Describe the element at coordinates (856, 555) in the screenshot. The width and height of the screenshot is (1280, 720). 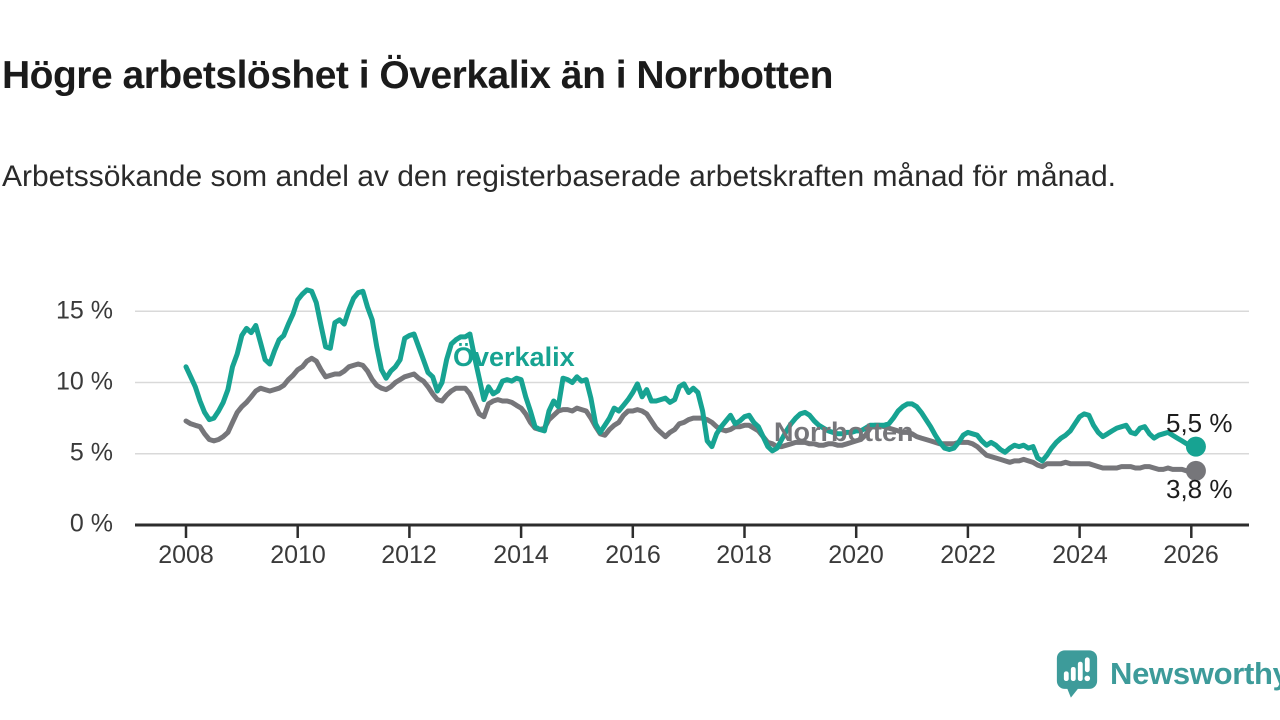
I see `x-tick-label-2020: 2020` at that location.